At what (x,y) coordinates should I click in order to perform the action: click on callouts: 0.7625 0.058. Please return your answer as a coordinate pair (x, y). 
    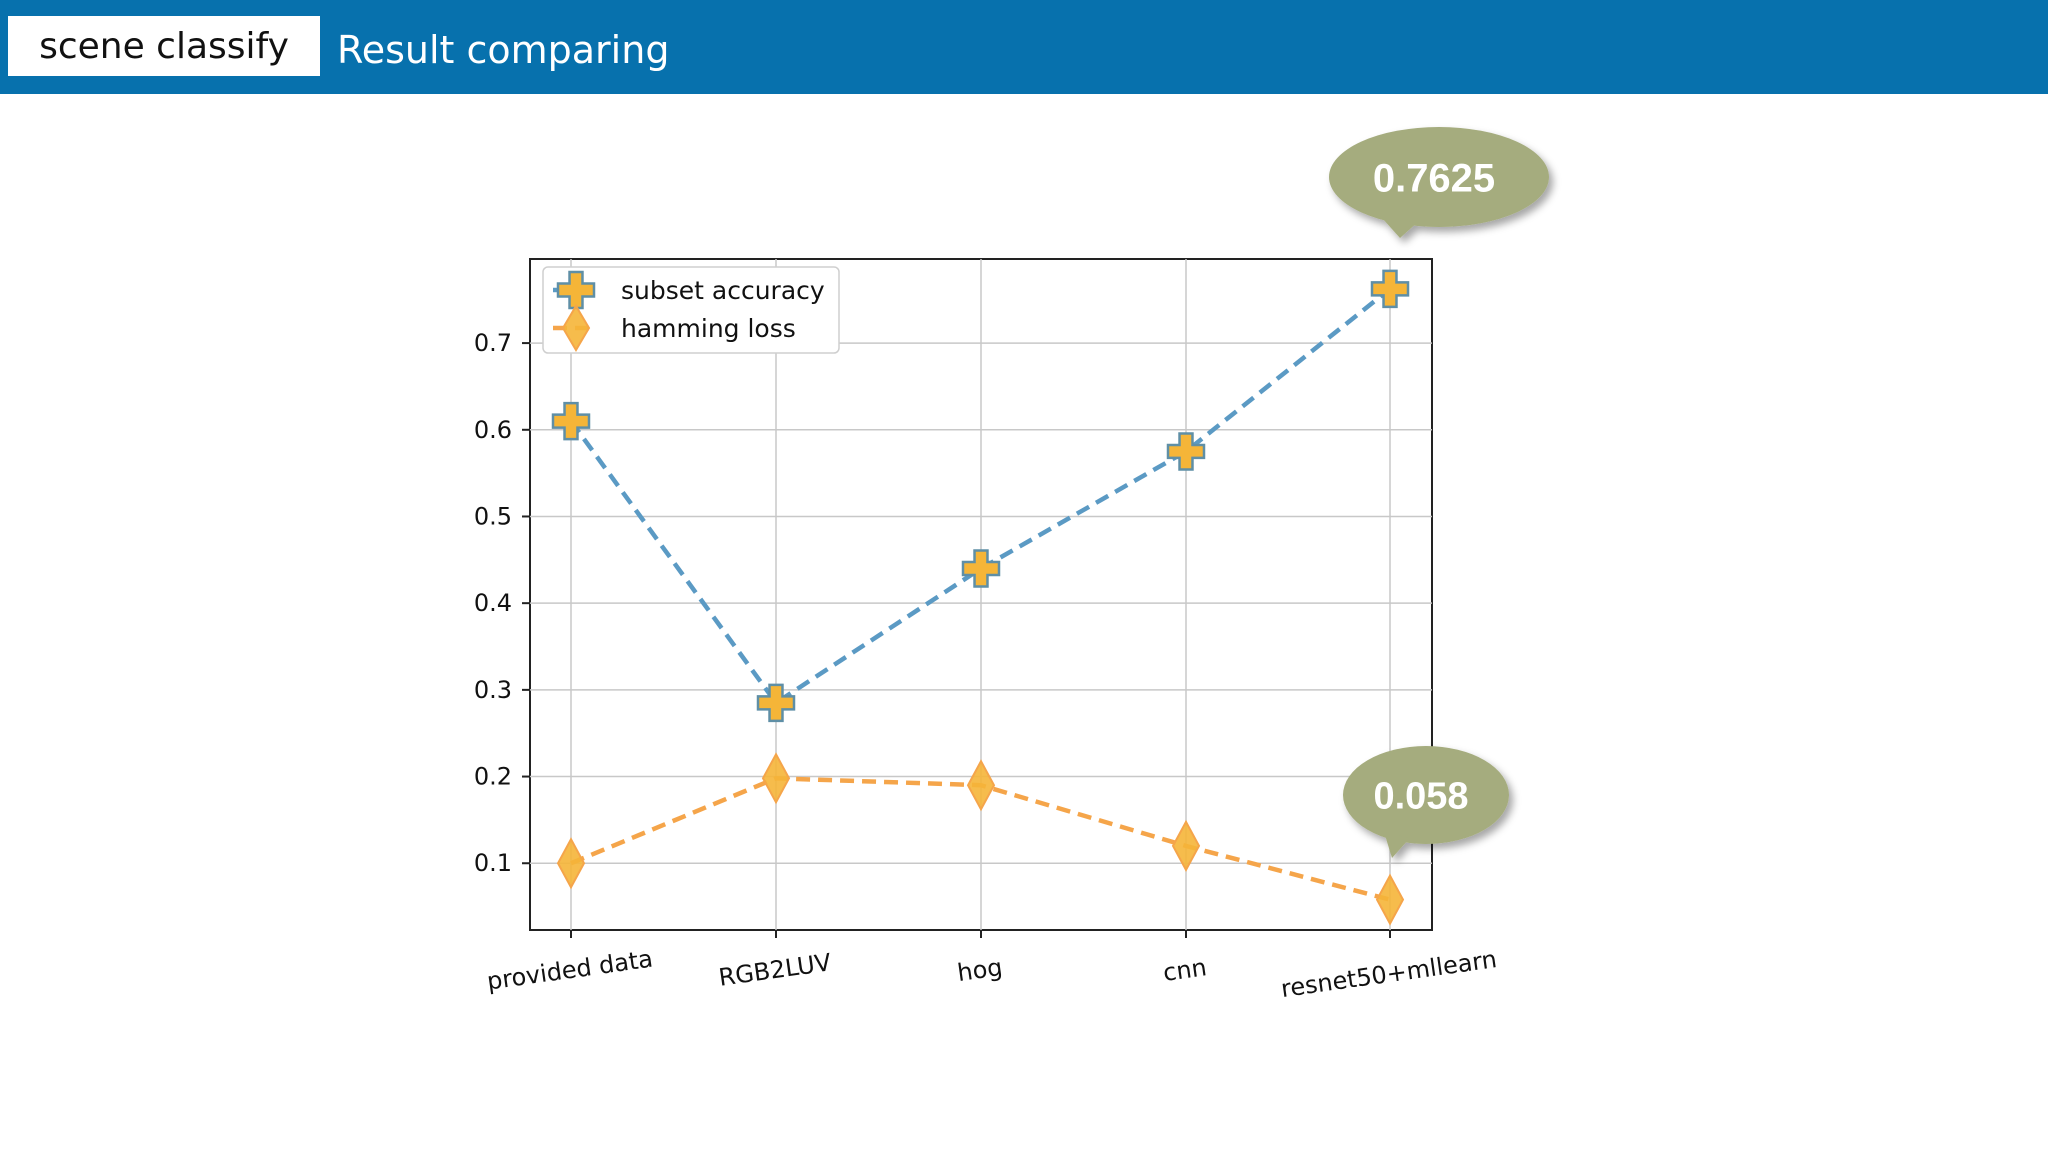
    Looking at the image, I should click on (1439, 492).